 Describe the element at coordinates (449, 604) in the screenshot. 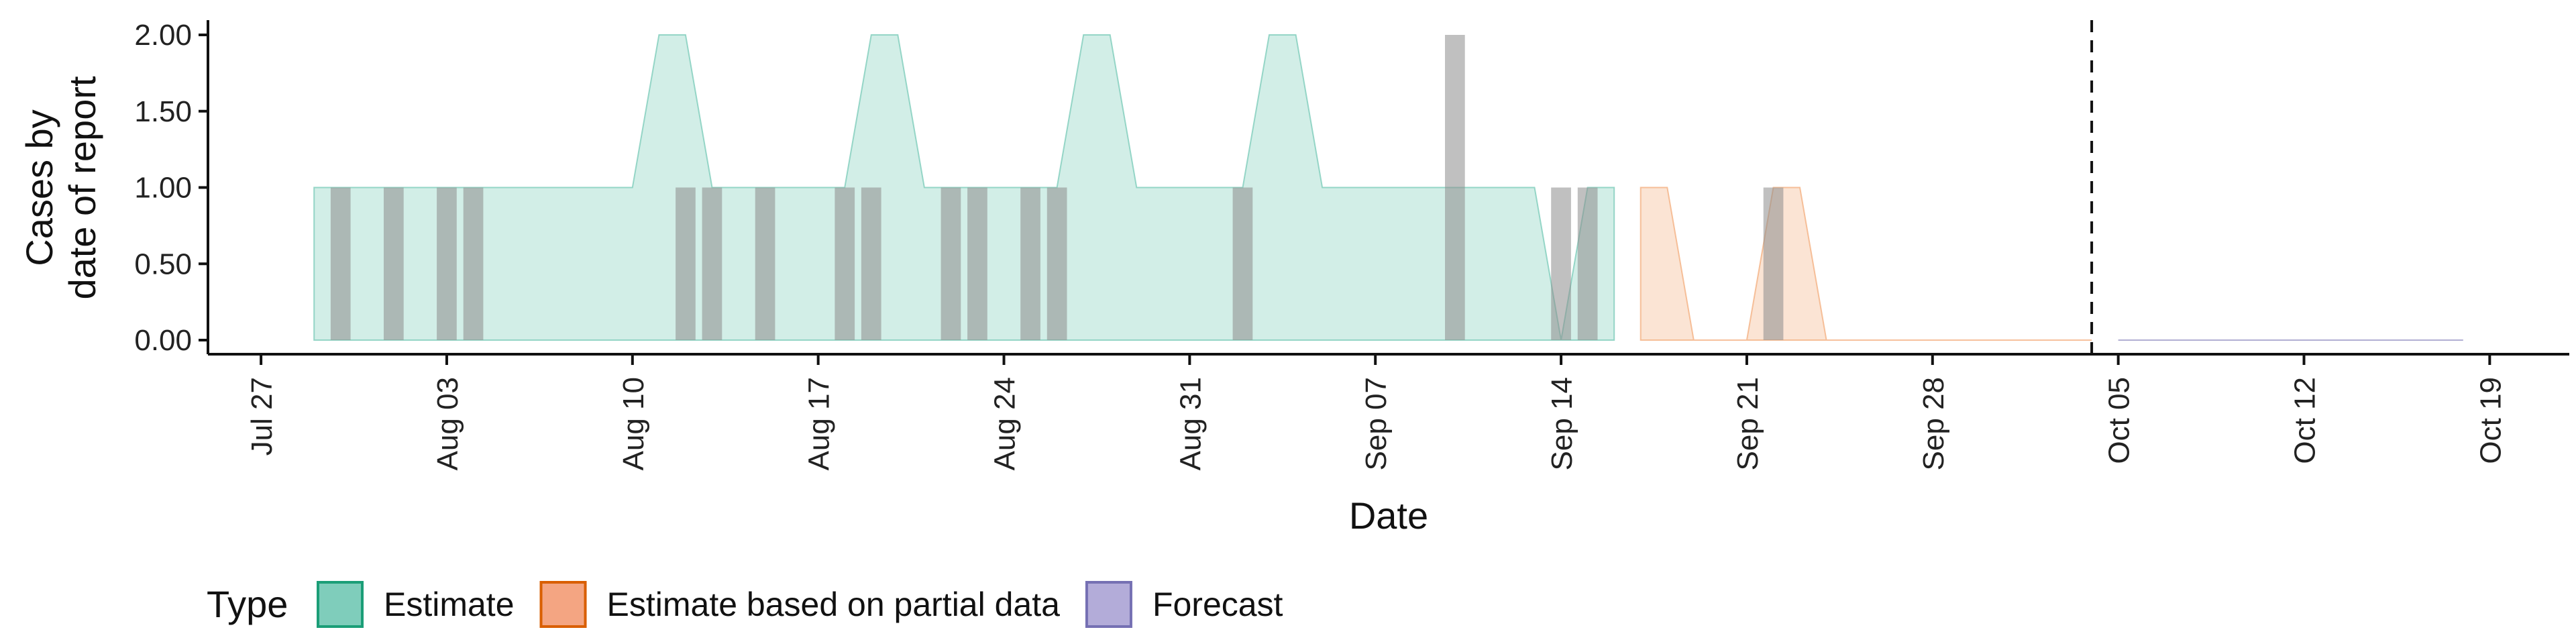

I see `legend-label: Estimate` at that location.